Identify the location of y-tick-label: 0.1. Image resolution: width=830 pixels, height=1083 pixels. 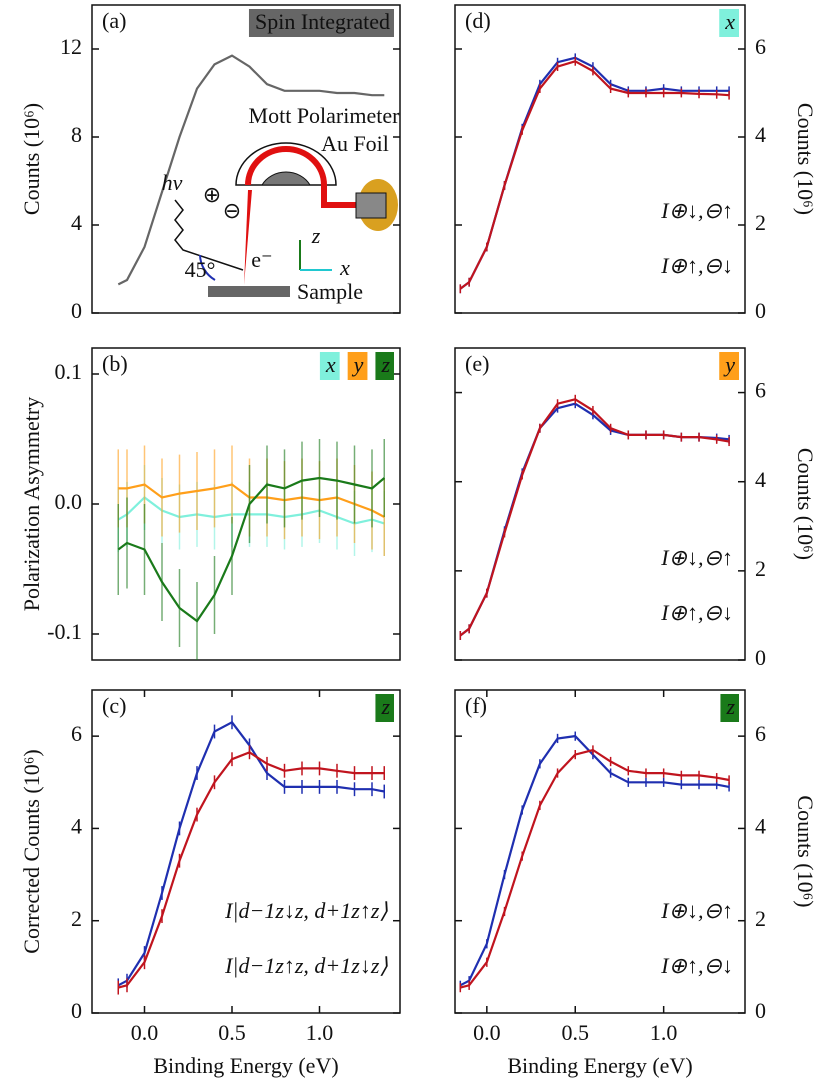
(69, 371).